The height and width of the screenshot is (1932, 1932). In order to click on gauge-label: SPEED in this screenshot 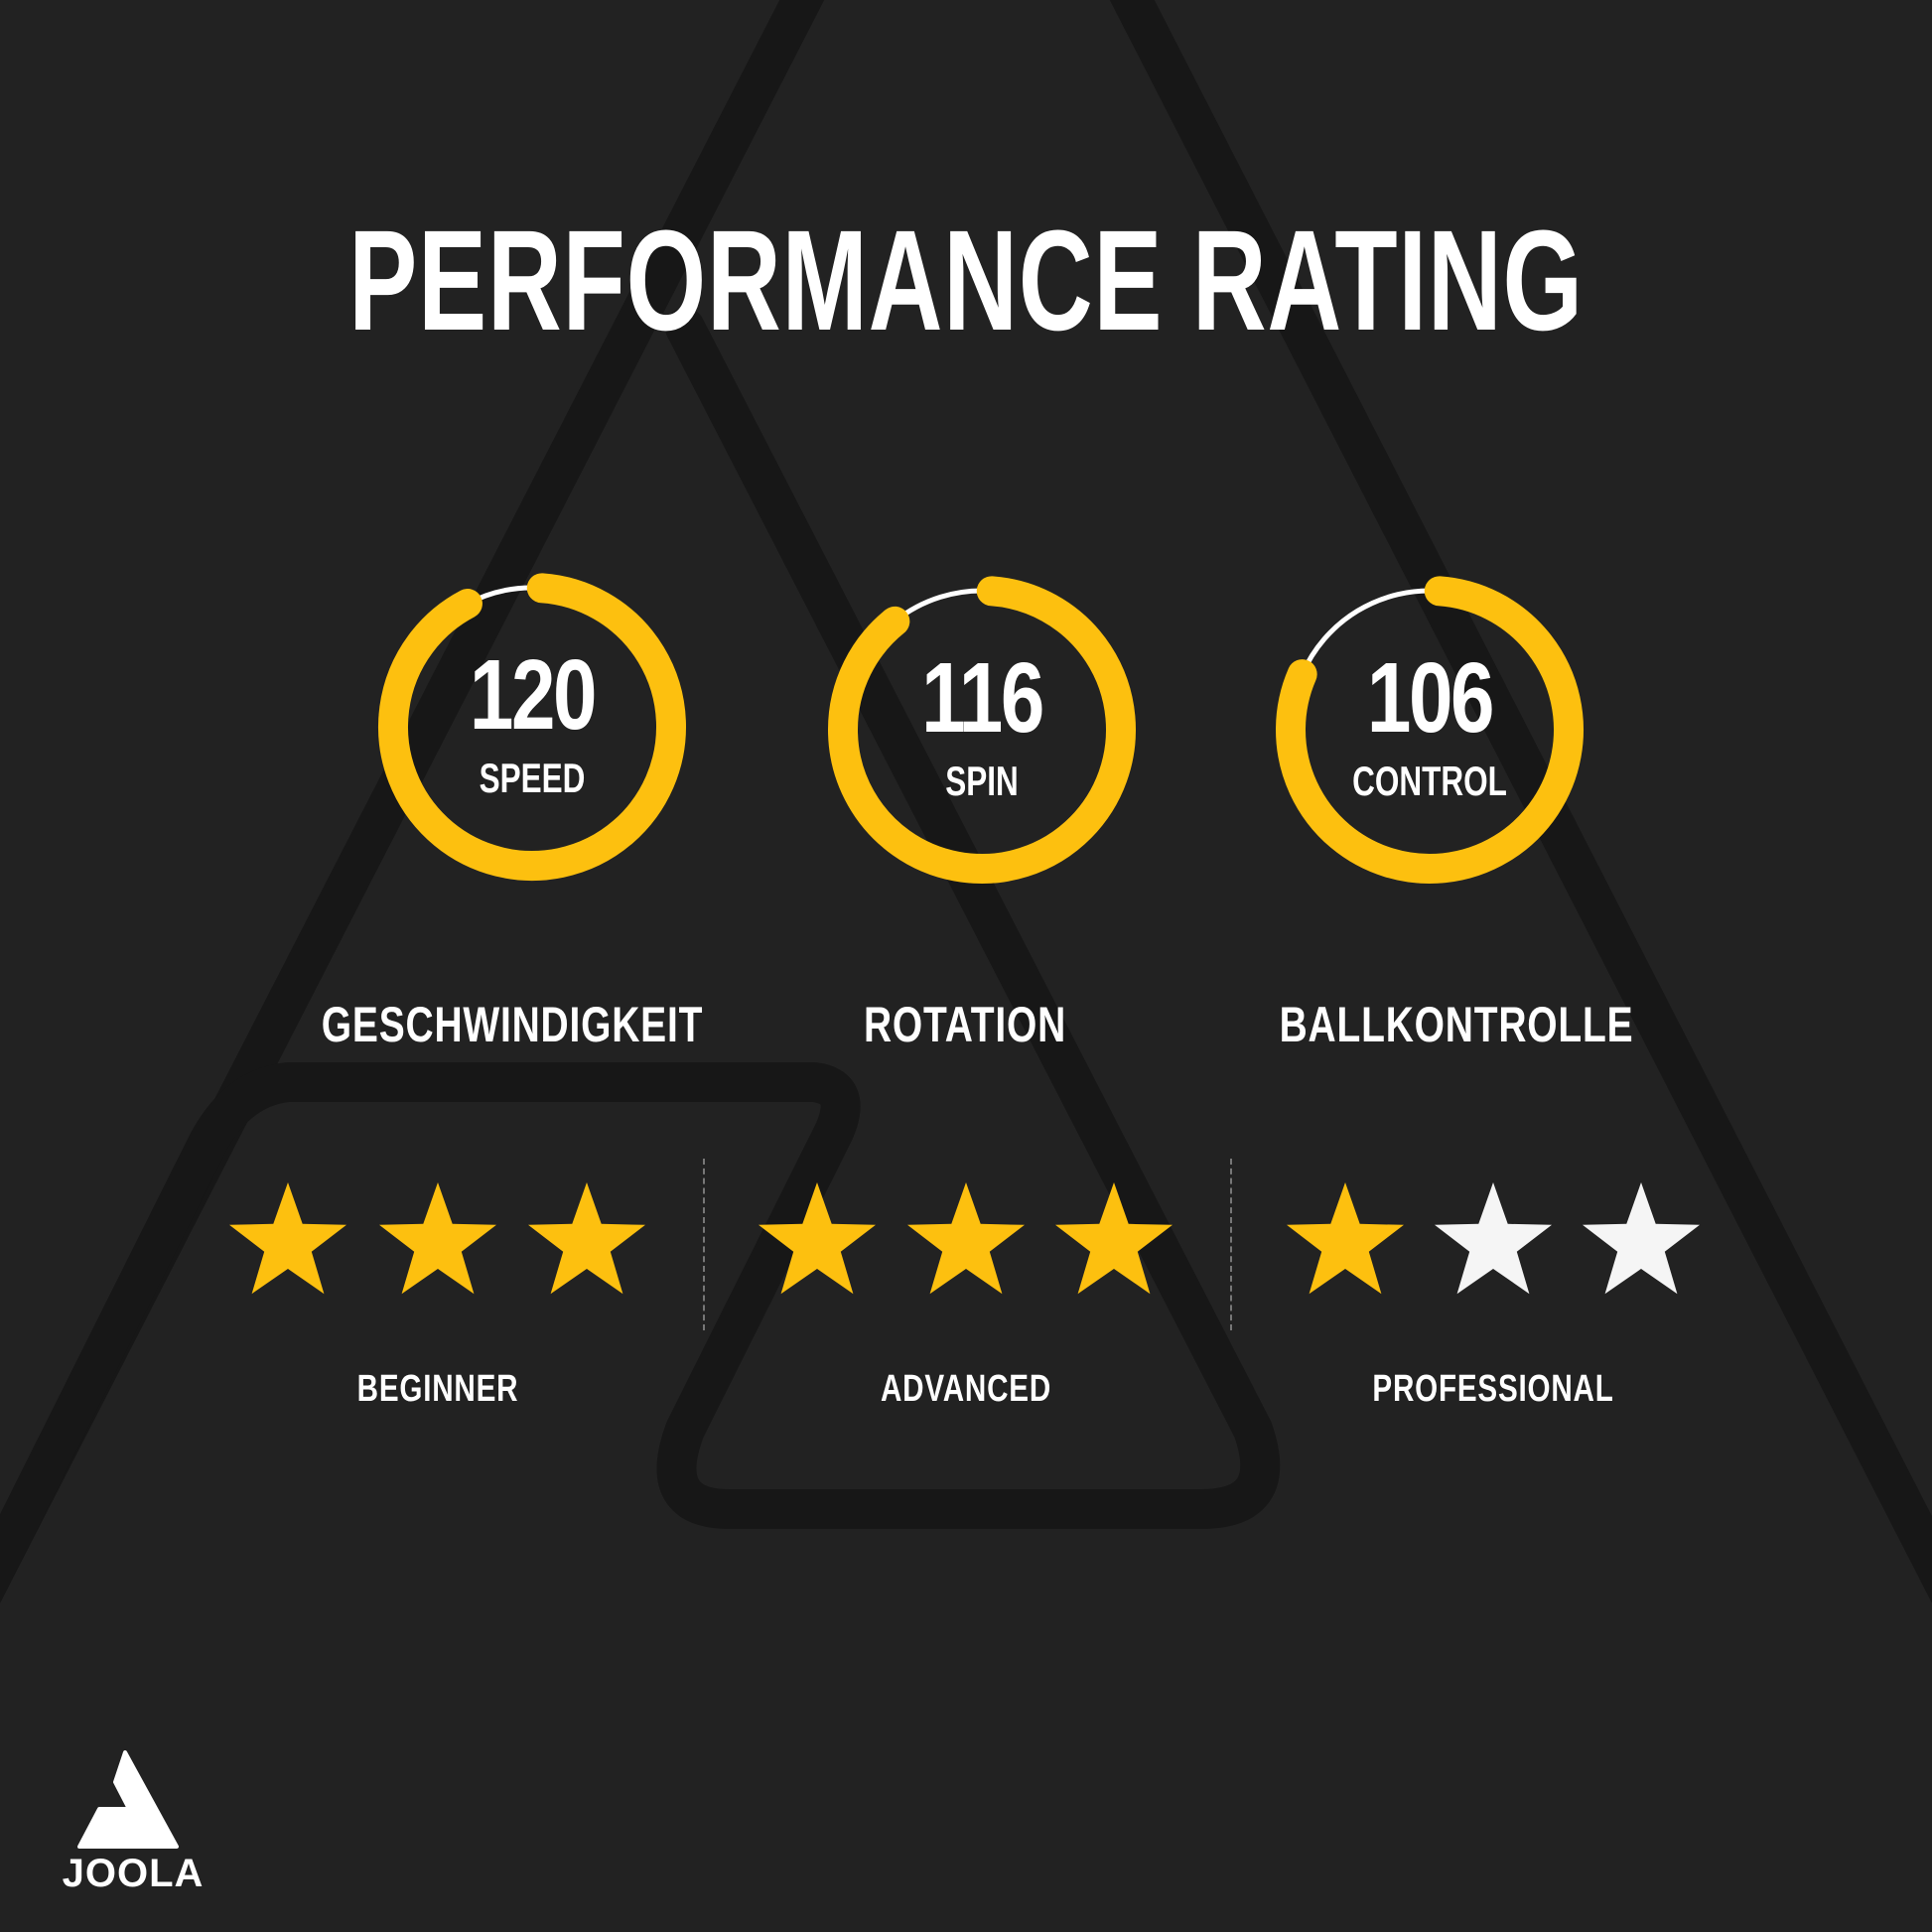, I will do `click(532, 778)`.